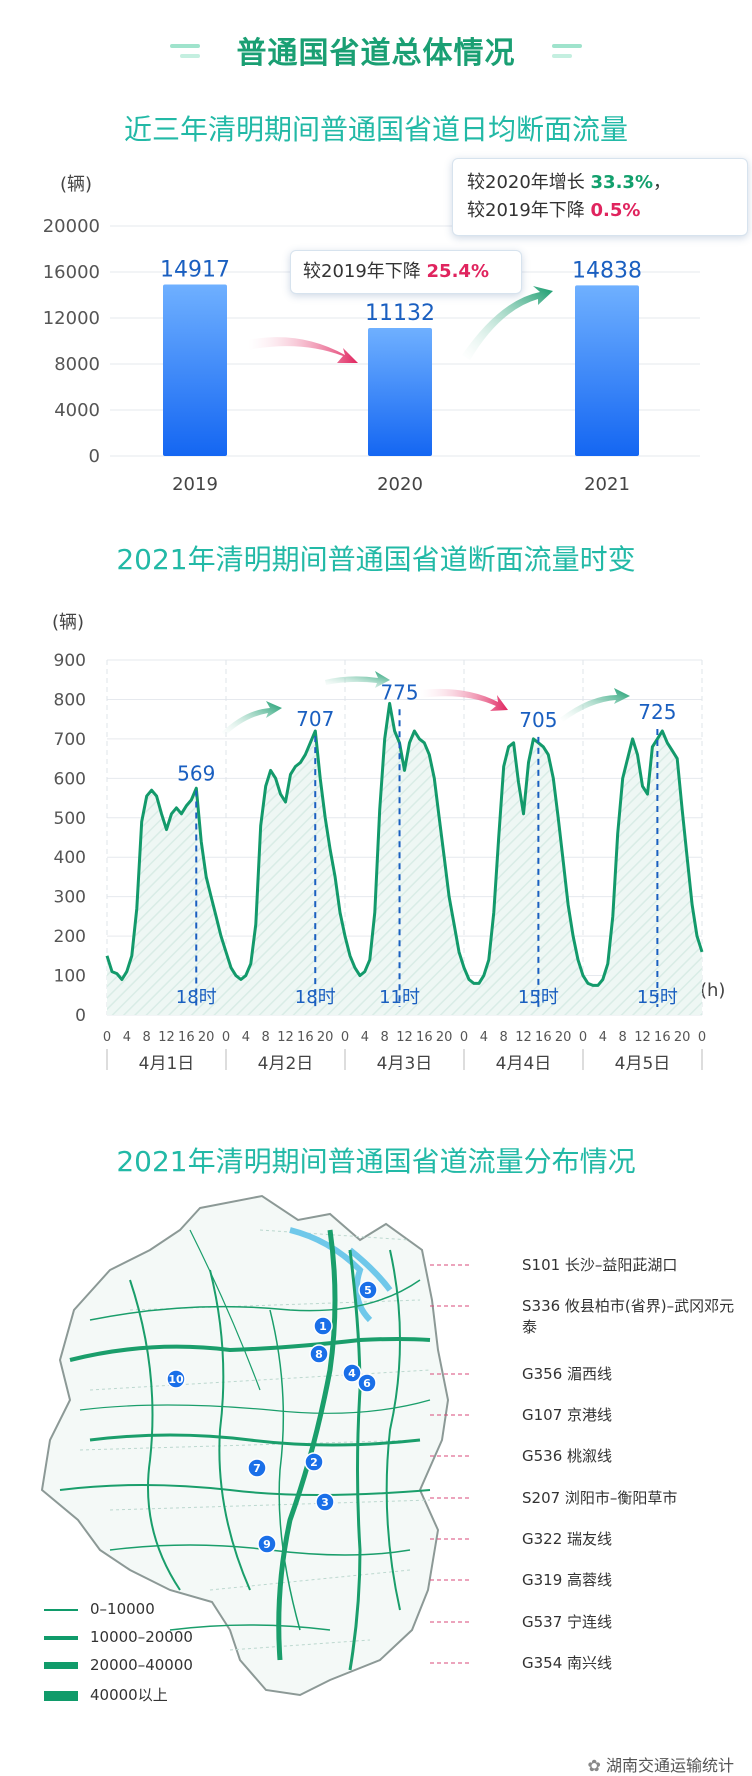  Describe the element at coordinates (375, 129) in the screenshot. I see `bar-chart-title: 近三年清明期间普通国省道日均断面流量` at that location.